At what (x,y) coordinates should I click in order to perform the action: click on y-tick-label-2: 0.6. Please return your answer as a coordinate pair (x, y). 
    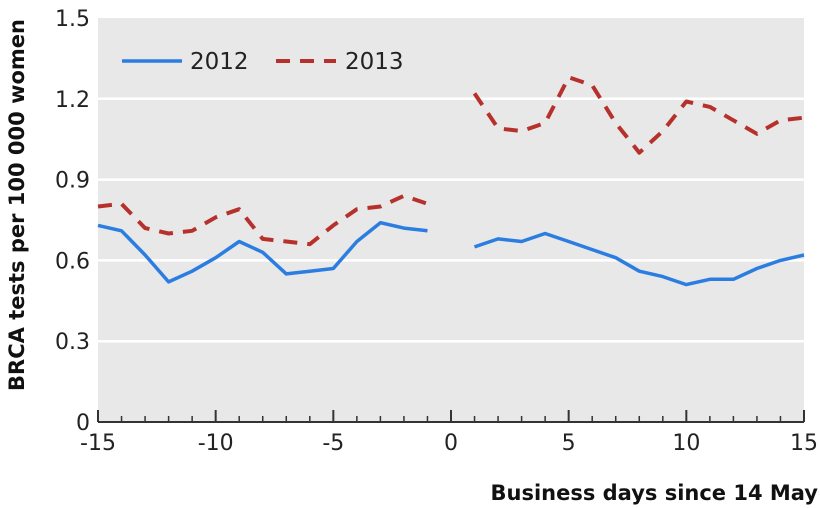
    Looking at the image, I should click on (72, 261).